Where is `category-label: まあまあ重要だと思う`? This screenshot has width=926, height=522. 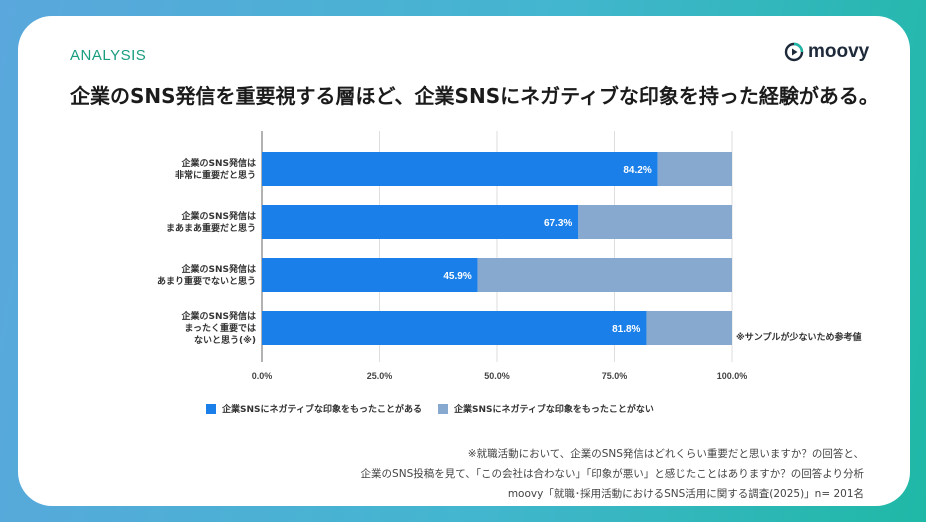
category-label: まあまあ重要だと思う is located at coordinates (211, 228).